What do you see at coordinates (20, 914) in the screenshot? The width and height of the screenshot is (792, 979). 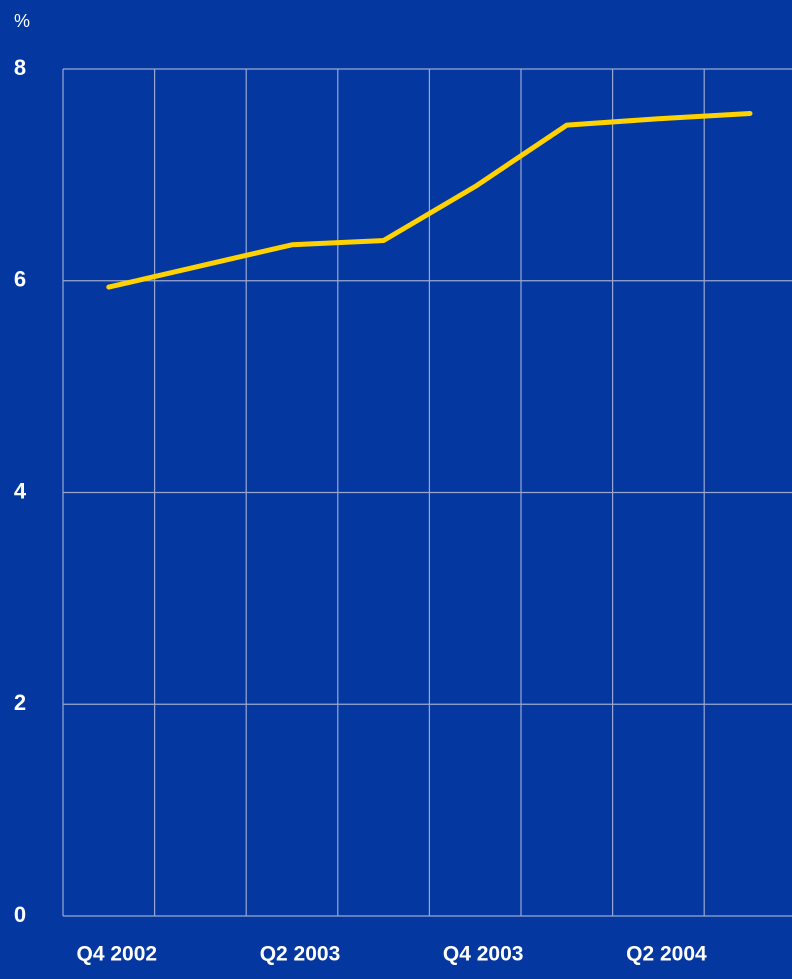 I see `y-tick-label: 0` at bounding box center [20, 914].